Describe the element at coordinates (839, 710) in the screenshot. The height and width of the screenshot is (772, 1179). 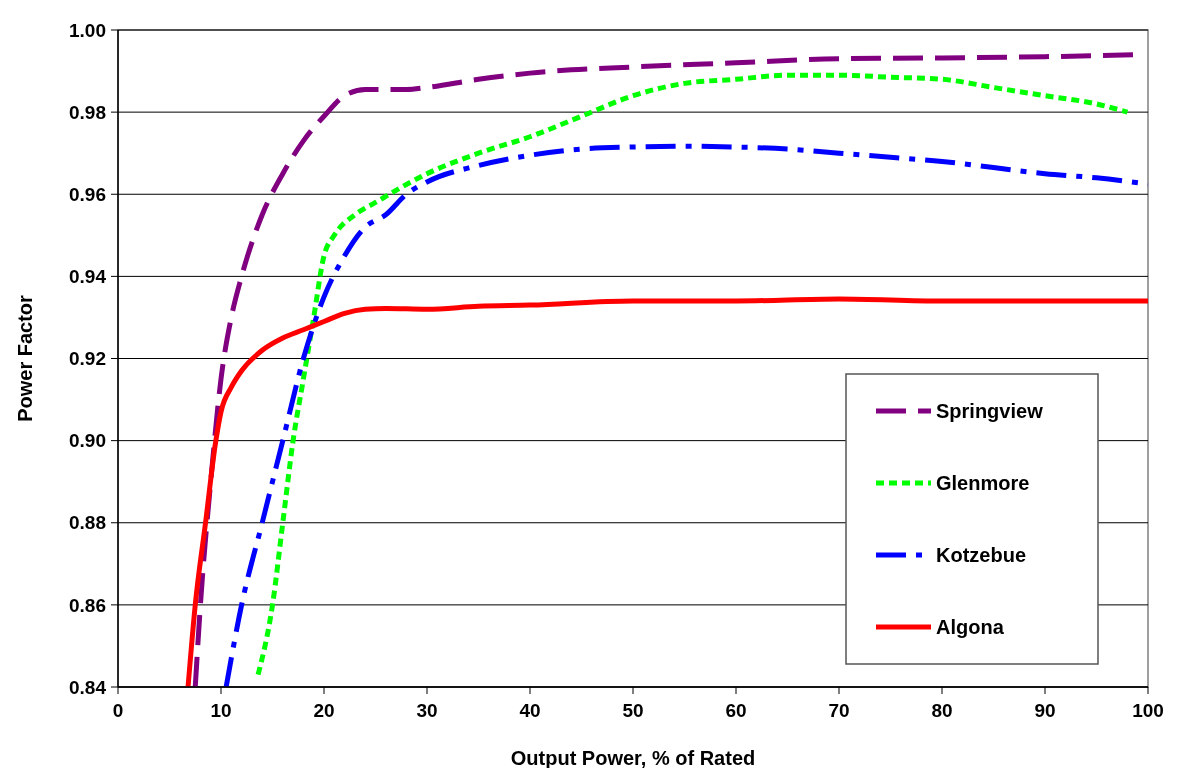
I see `x-tick-label: 70` at that location.